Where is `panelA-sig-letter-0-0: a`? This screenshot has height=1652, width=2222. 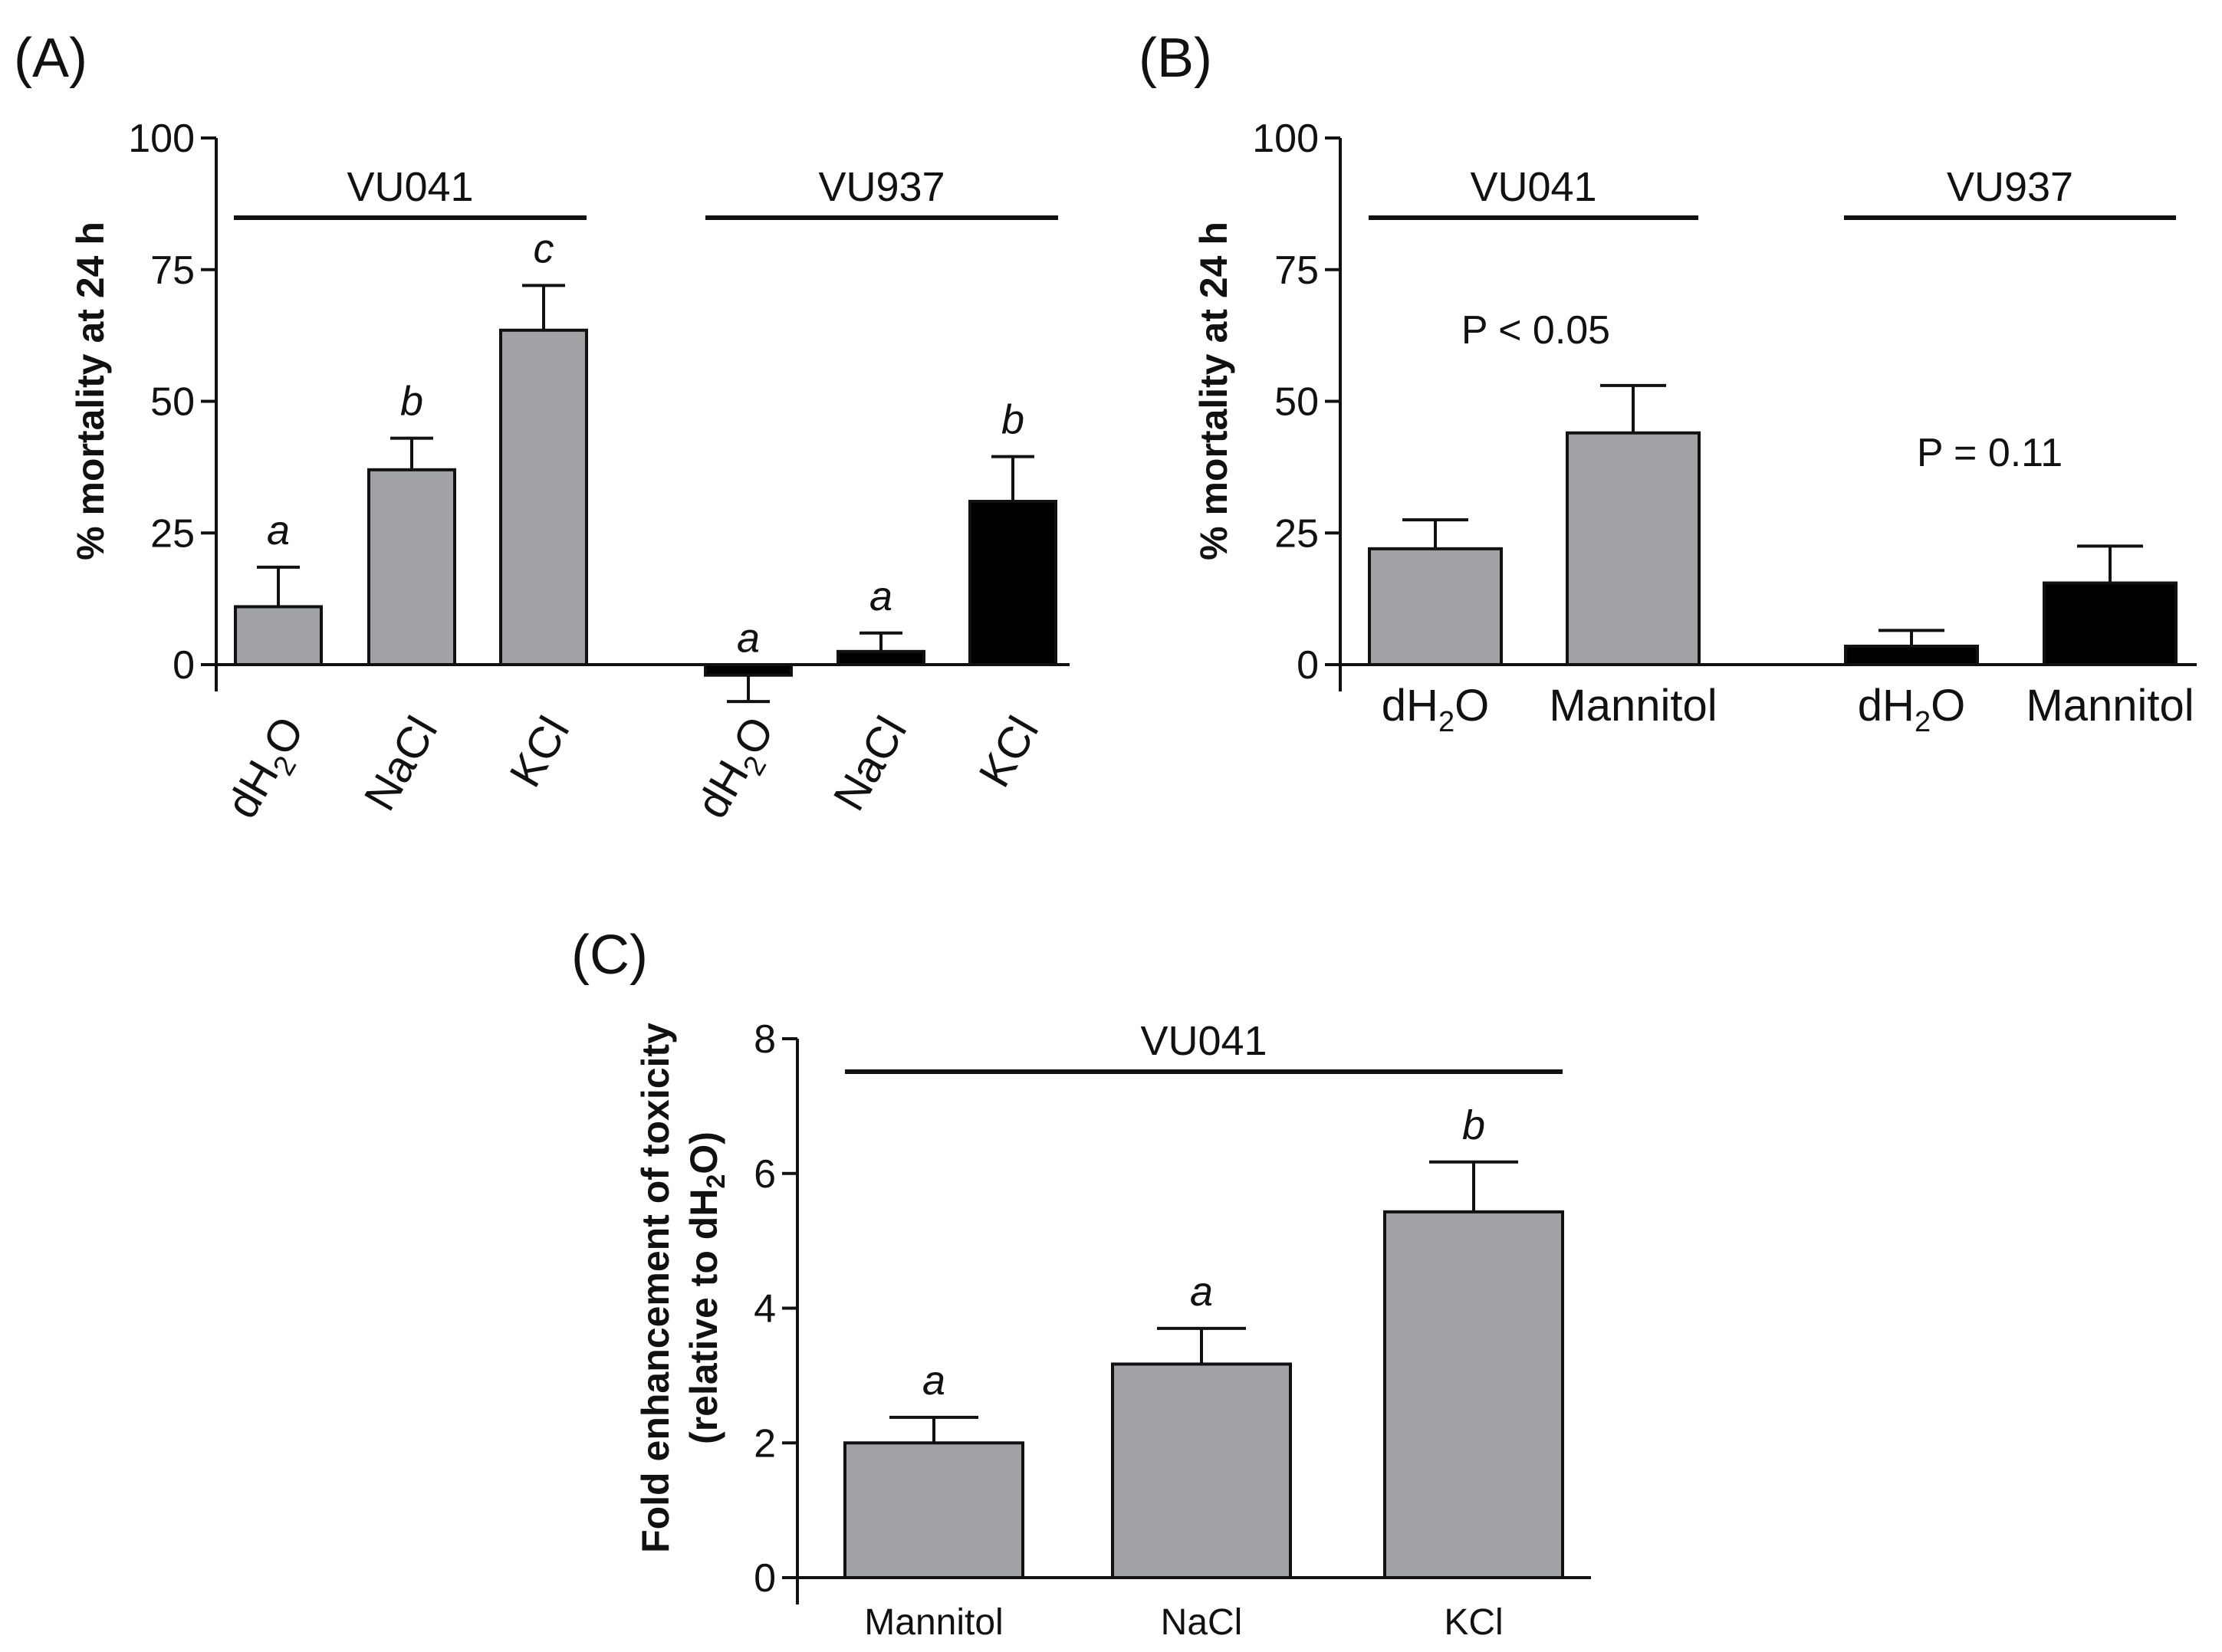
panelA-sig-letter-0-0: a is located at coordinates (278, 530).